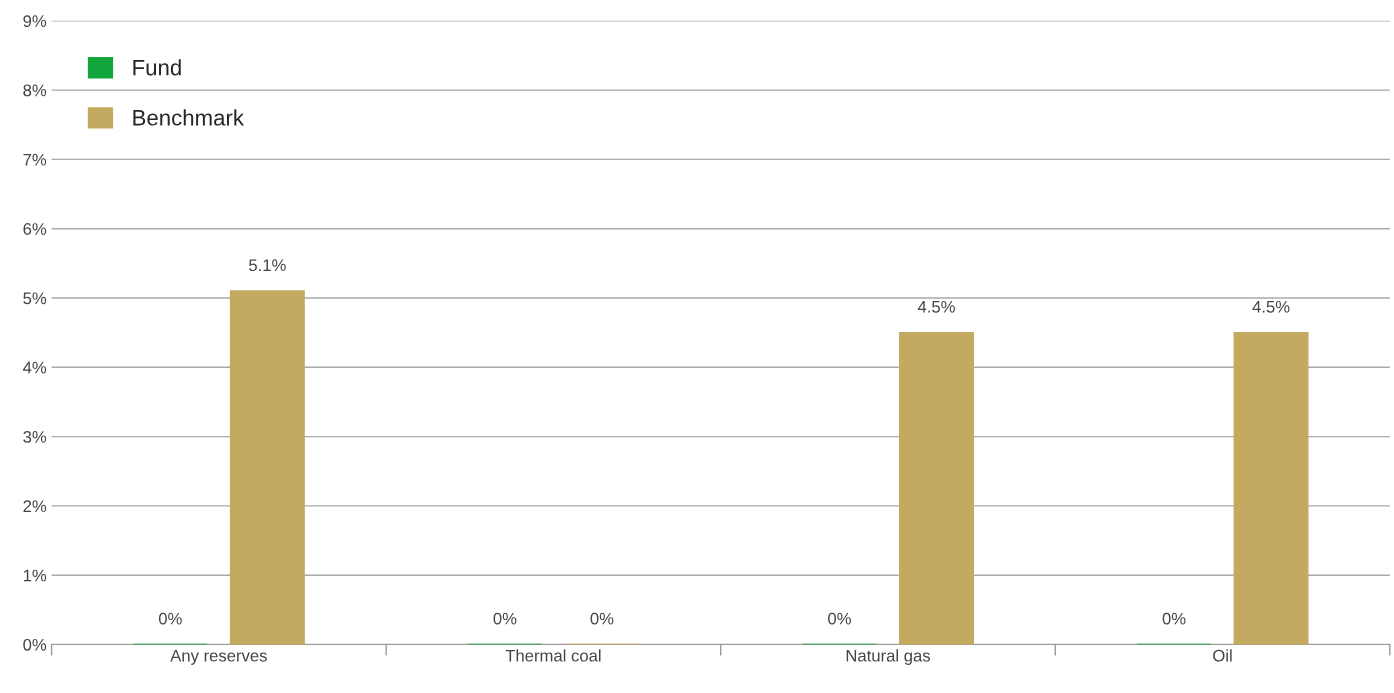  I want to click on y-tick-label: 1%, so click(35, 575).